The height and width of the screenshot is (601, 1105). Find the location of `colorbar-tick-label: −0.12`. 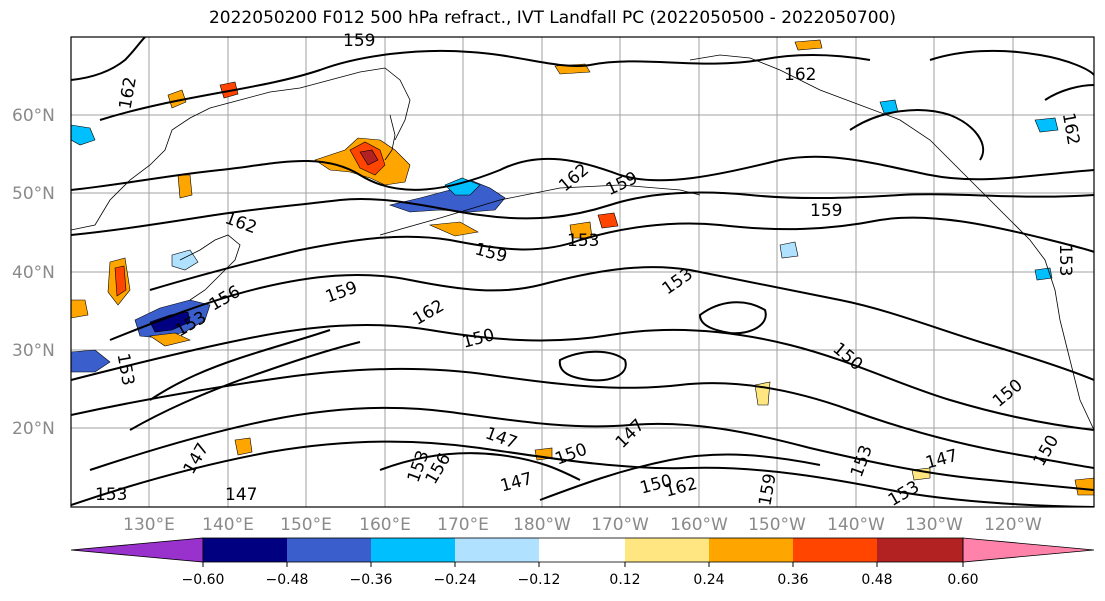

colorbar-tick-label: −0.12 is located at coordinates (539, 580).